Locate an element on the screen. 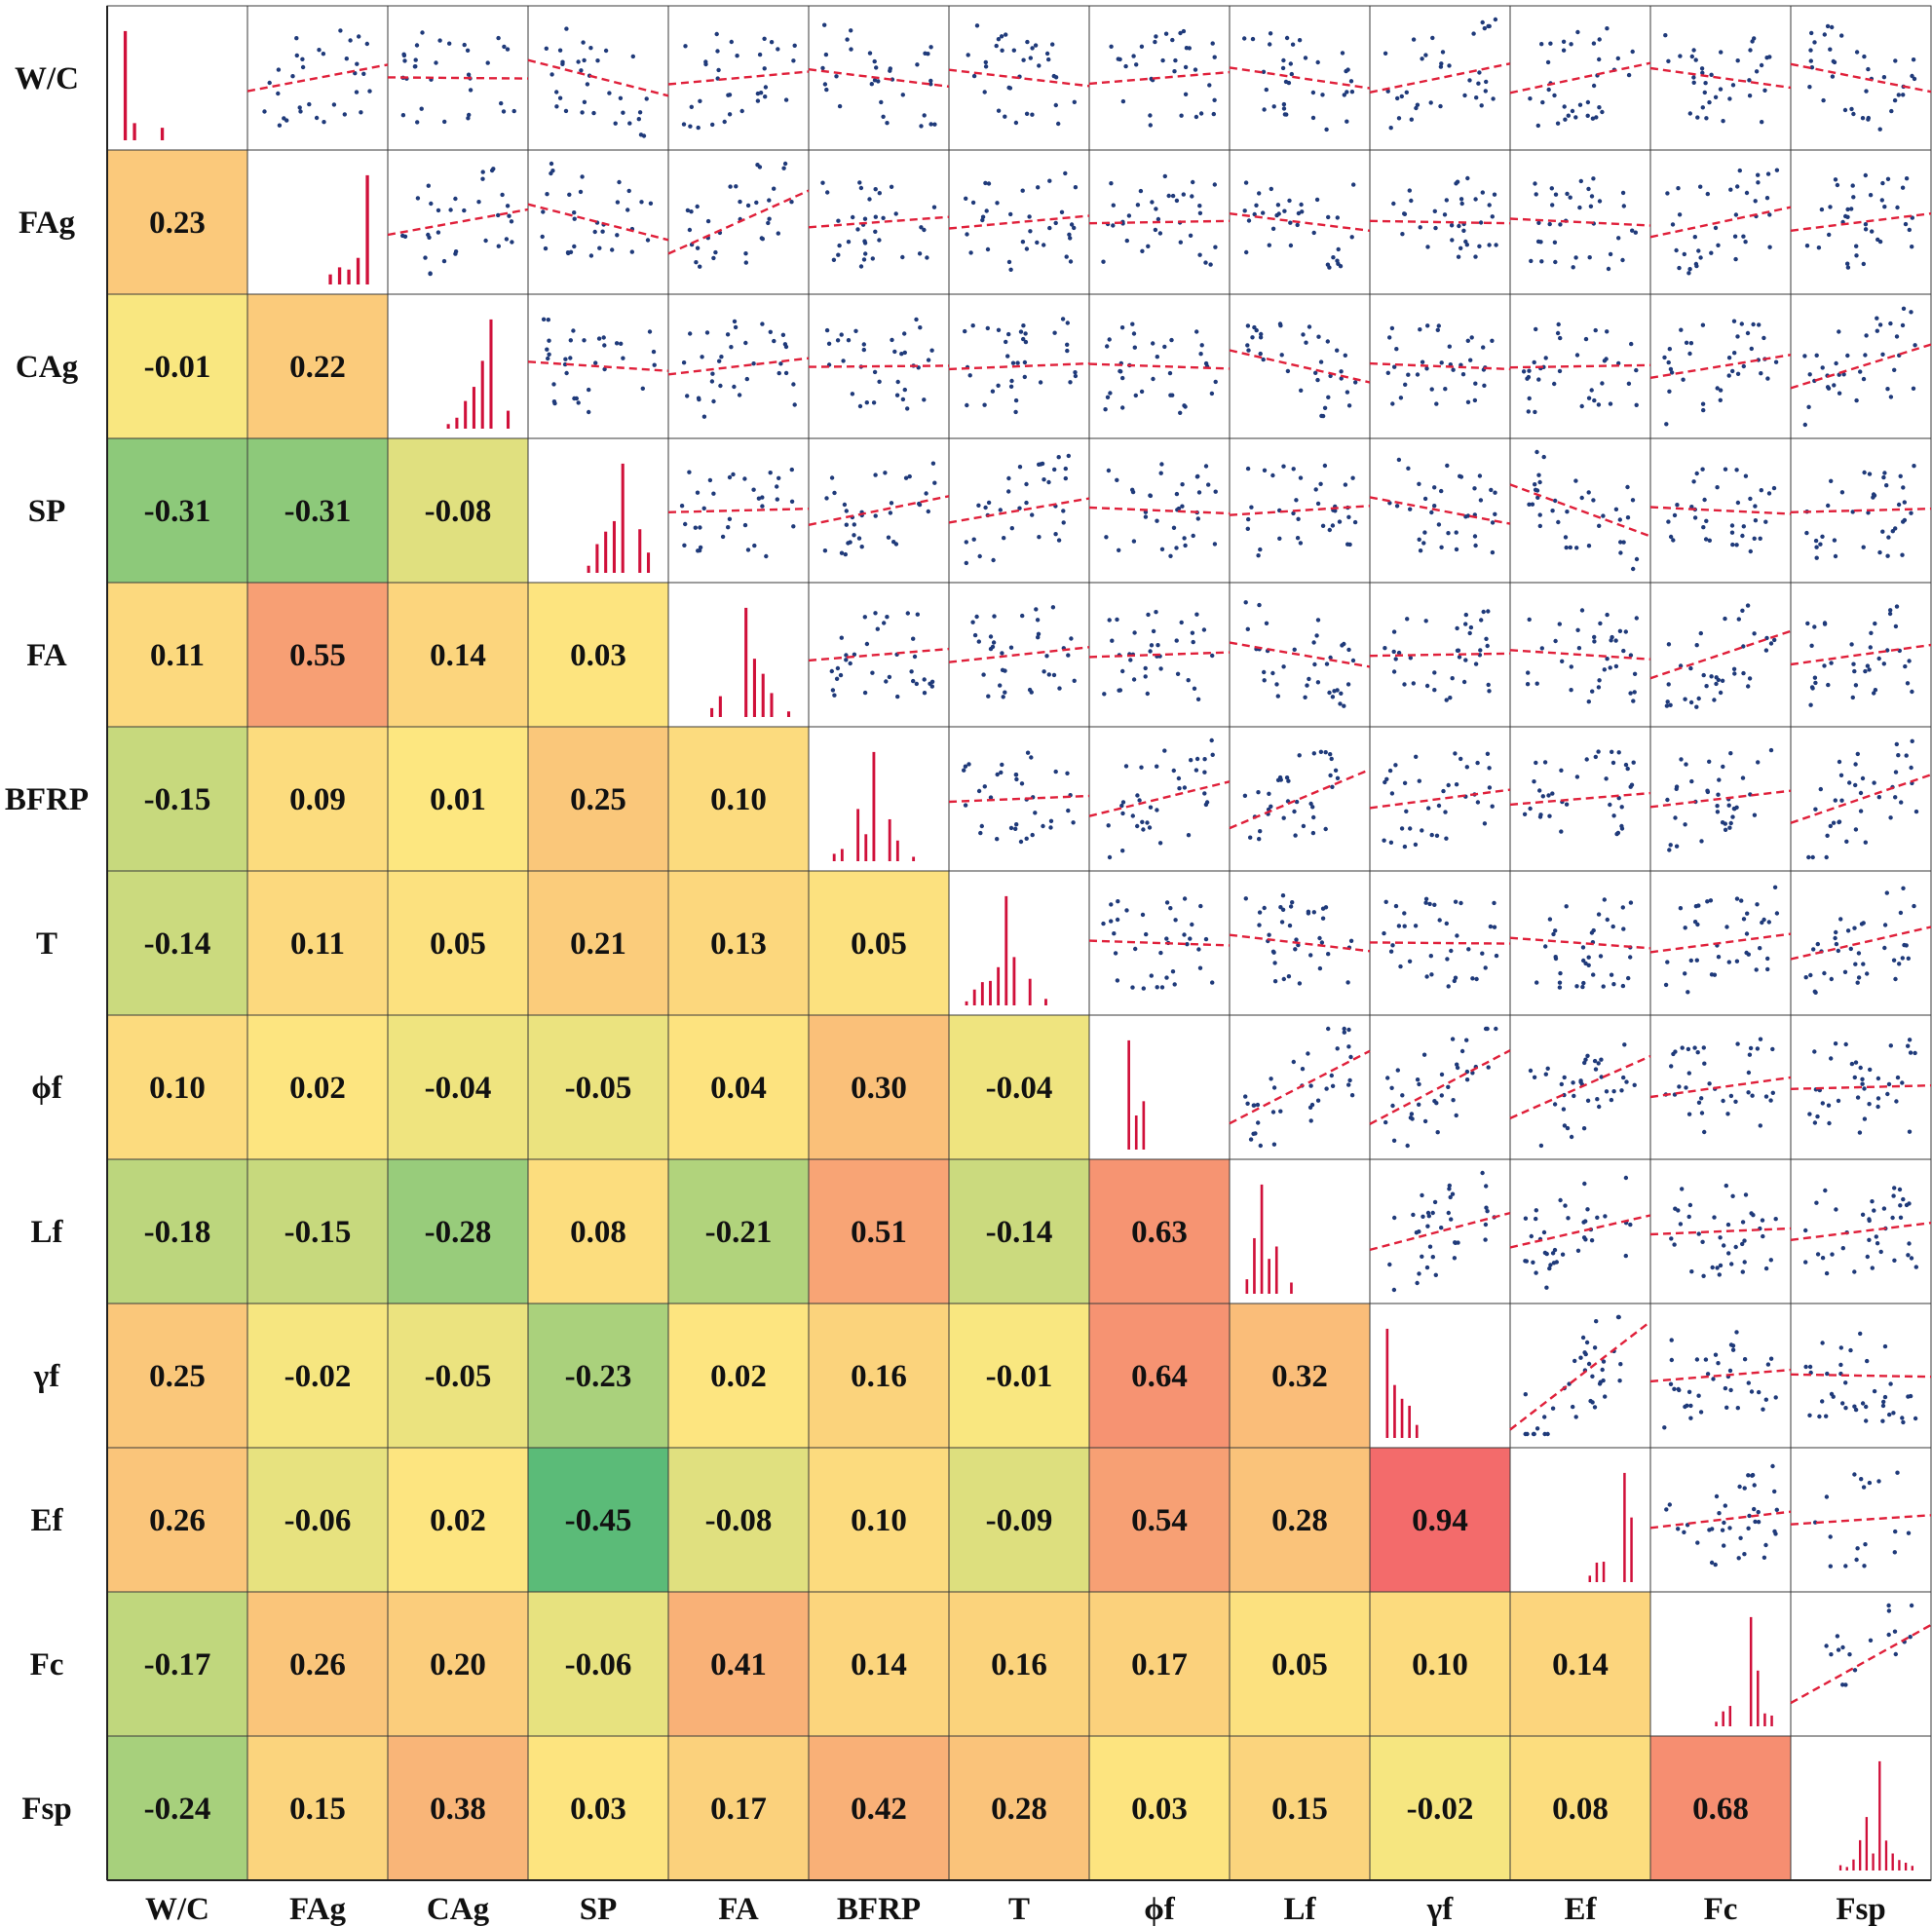 This screenshot has width=1932, height=1927. corr-value-phif-fag: 0.02 is located at coordinates (317, 1089).